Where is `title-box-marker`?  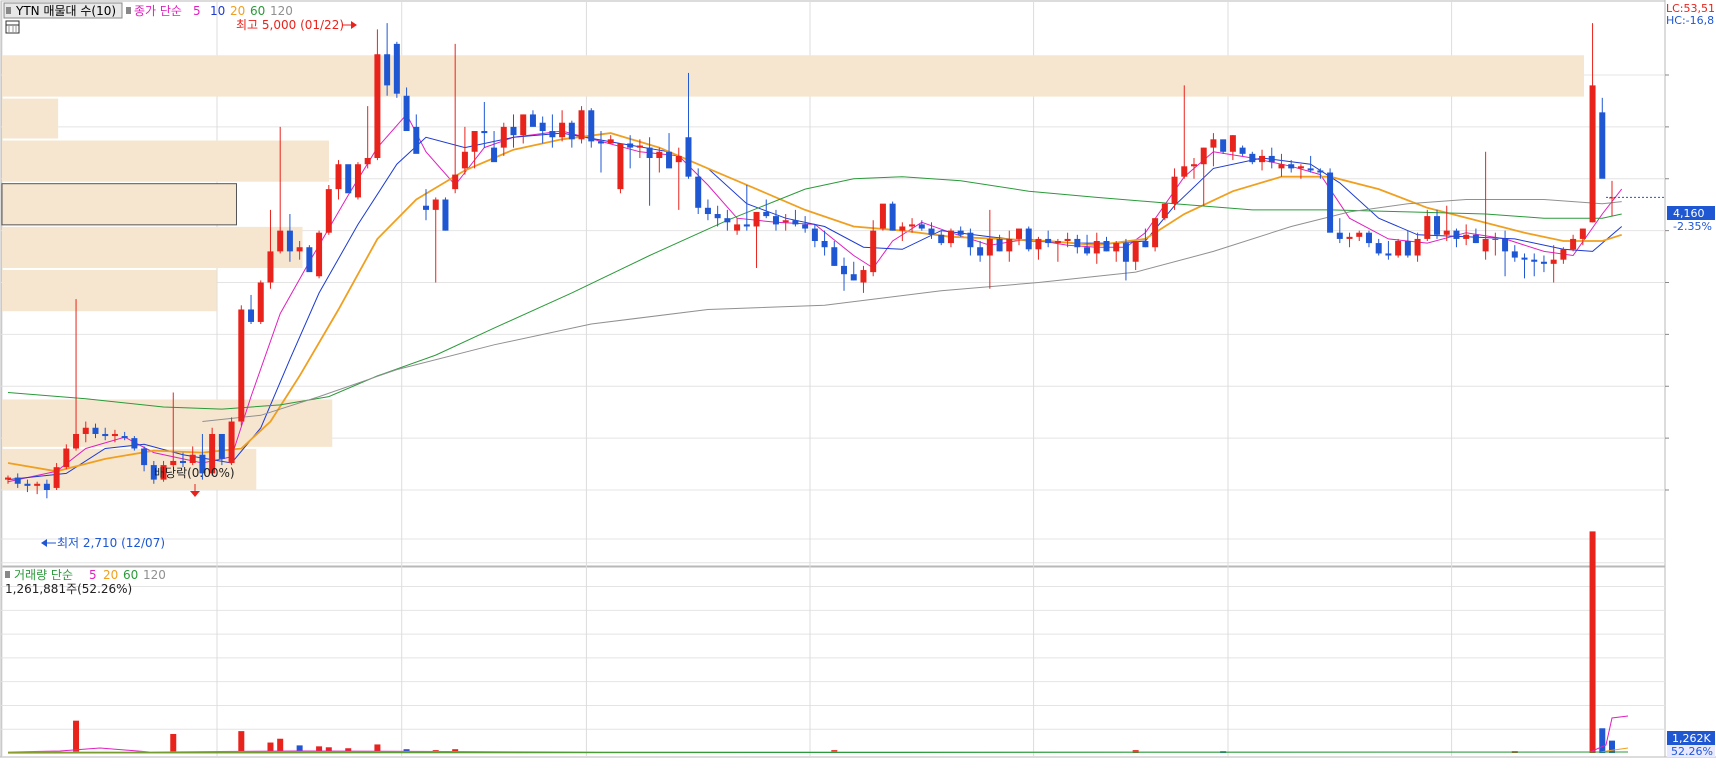
title-box-marker is located at coordinates (8, 10).